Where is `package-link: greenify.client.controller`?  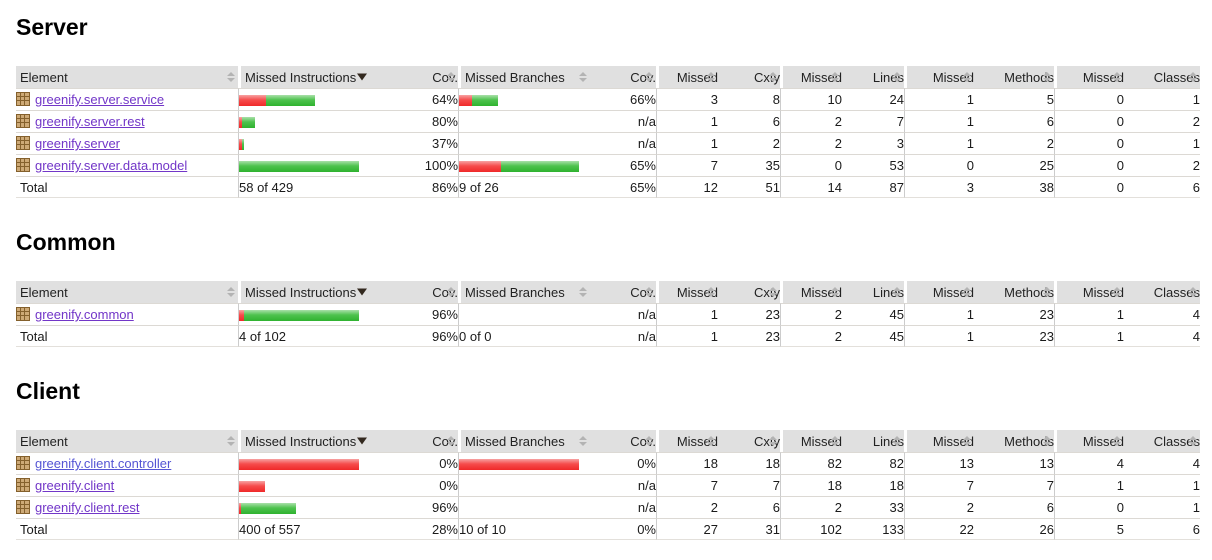
package-link: greenify.client.controller is located at coordinates (103, 463).